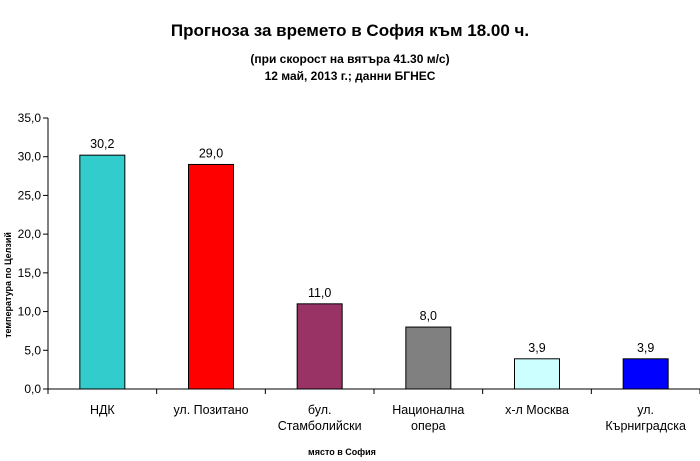  Describe the element at coordinates (30, 118) in the screenshot. I see `y-tick-label: 35,0` at that location.